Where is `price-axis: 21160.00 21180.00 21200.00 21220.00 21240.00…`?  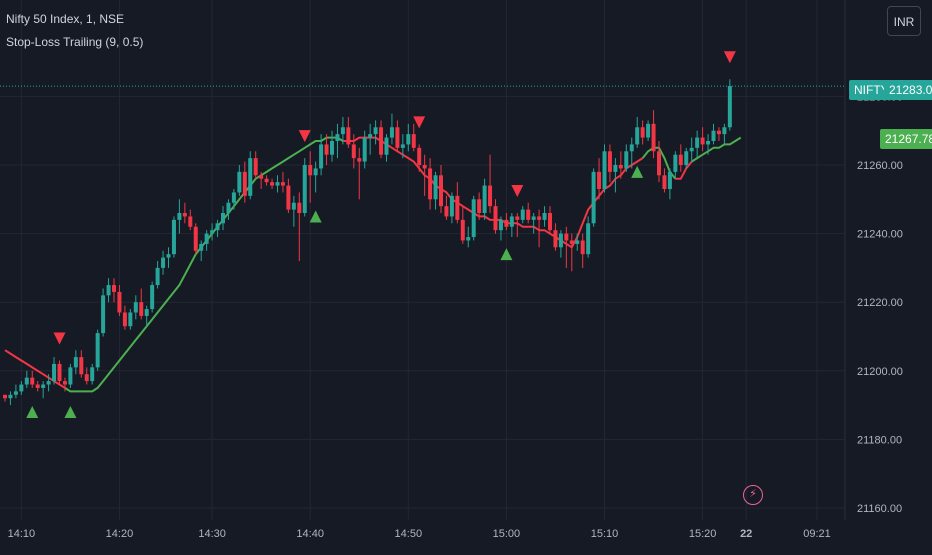 price-axis: 21160.00 21180.00 21200.00 21220.00 21240.00… is located at coordinates (880, 303).